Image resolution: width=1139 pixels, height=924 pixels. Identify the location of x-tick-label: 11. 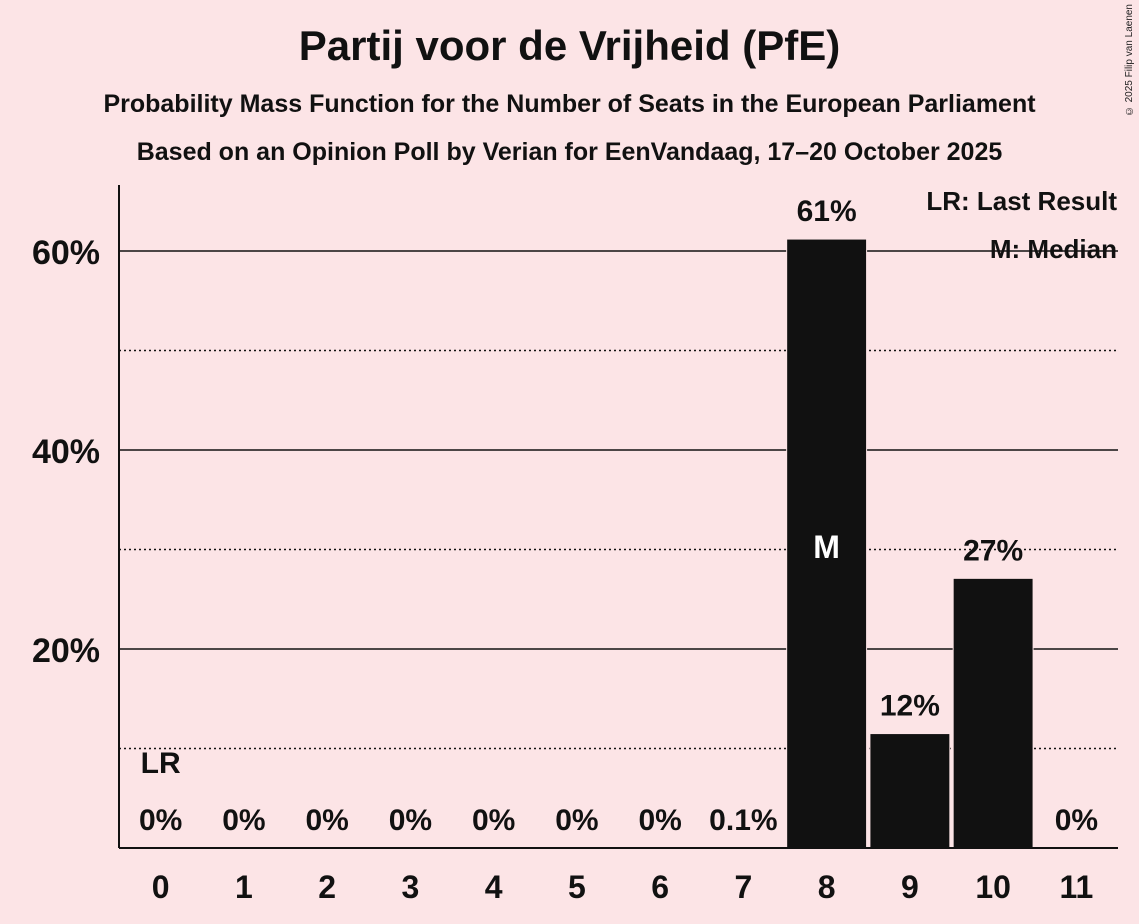
(1076, 887).